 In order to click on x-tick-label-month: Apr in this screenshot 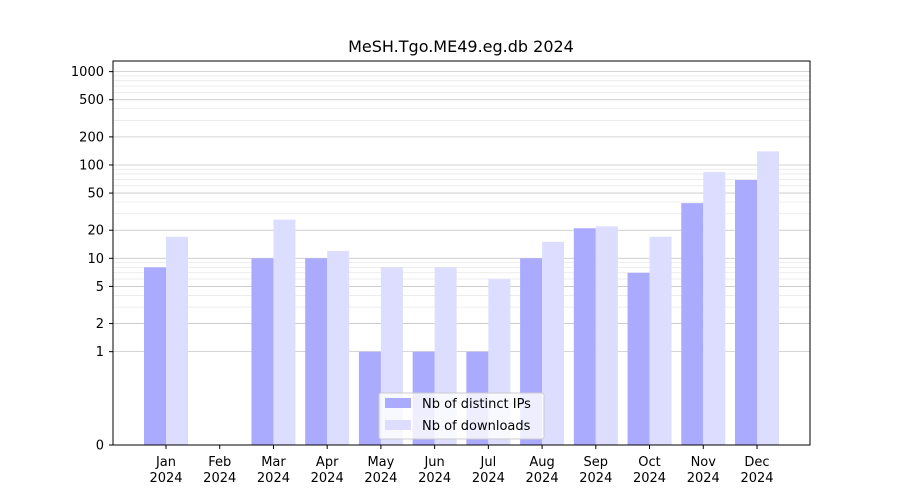, I will do `click(327, 462)`.